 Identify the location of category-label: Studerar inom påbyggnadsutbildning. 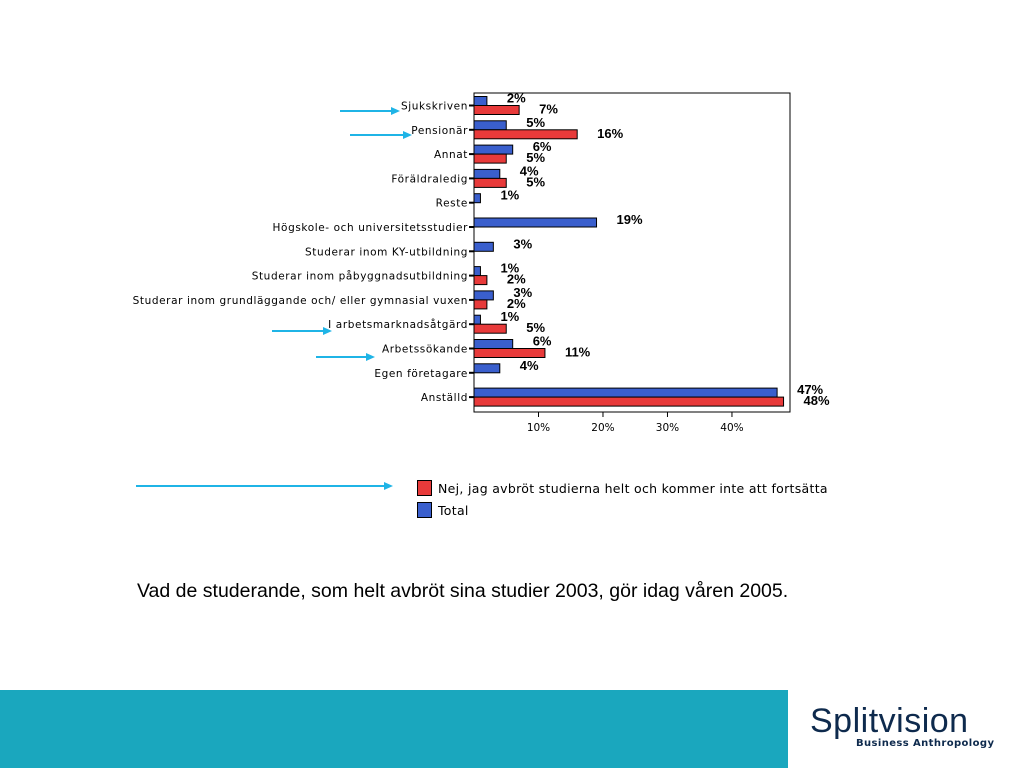
(360, 276).